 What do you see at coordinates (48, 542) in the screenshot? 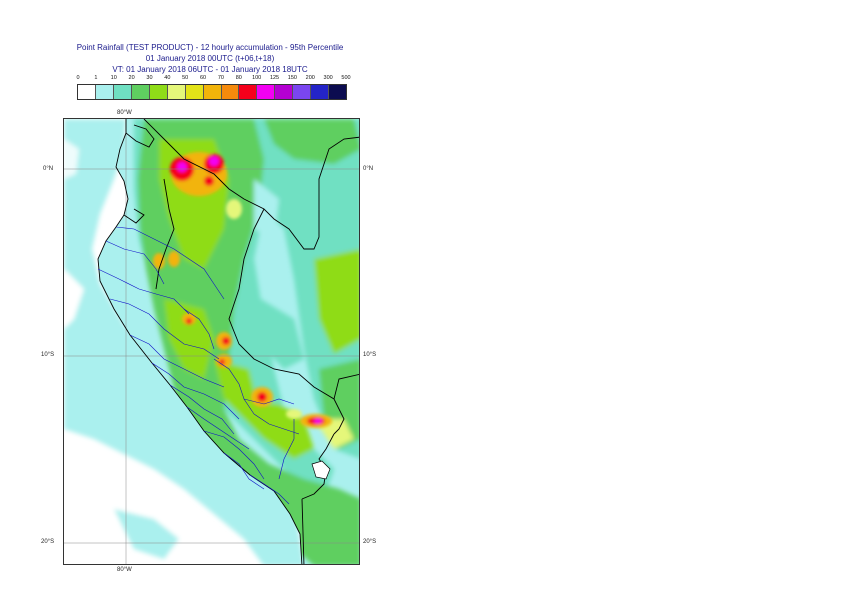
I see `lat-label-left-20: 20°S` at bounding box center [48, 542].